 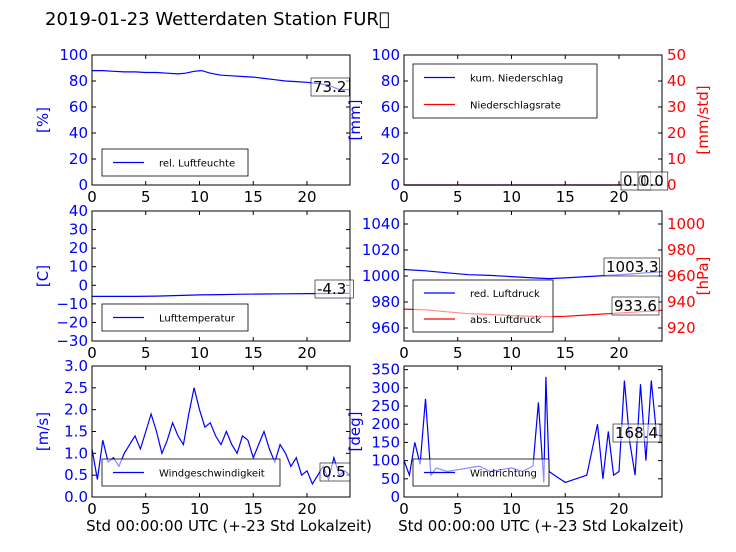 I want to click on legend: Windgeschwindigkeit, so click(x=191, y=472).